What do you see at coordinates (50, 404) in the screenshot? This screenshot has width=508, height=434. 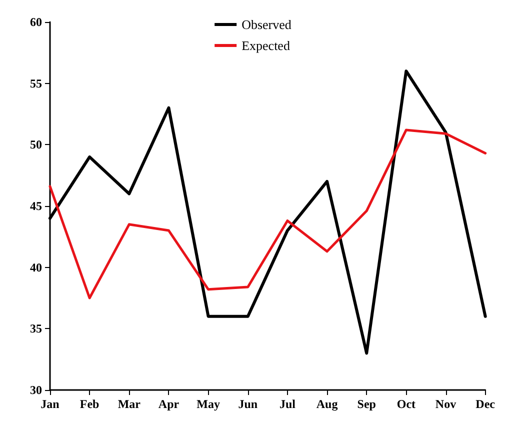 I see `x-tick-label: Jan` at bounding box center [50, 404].